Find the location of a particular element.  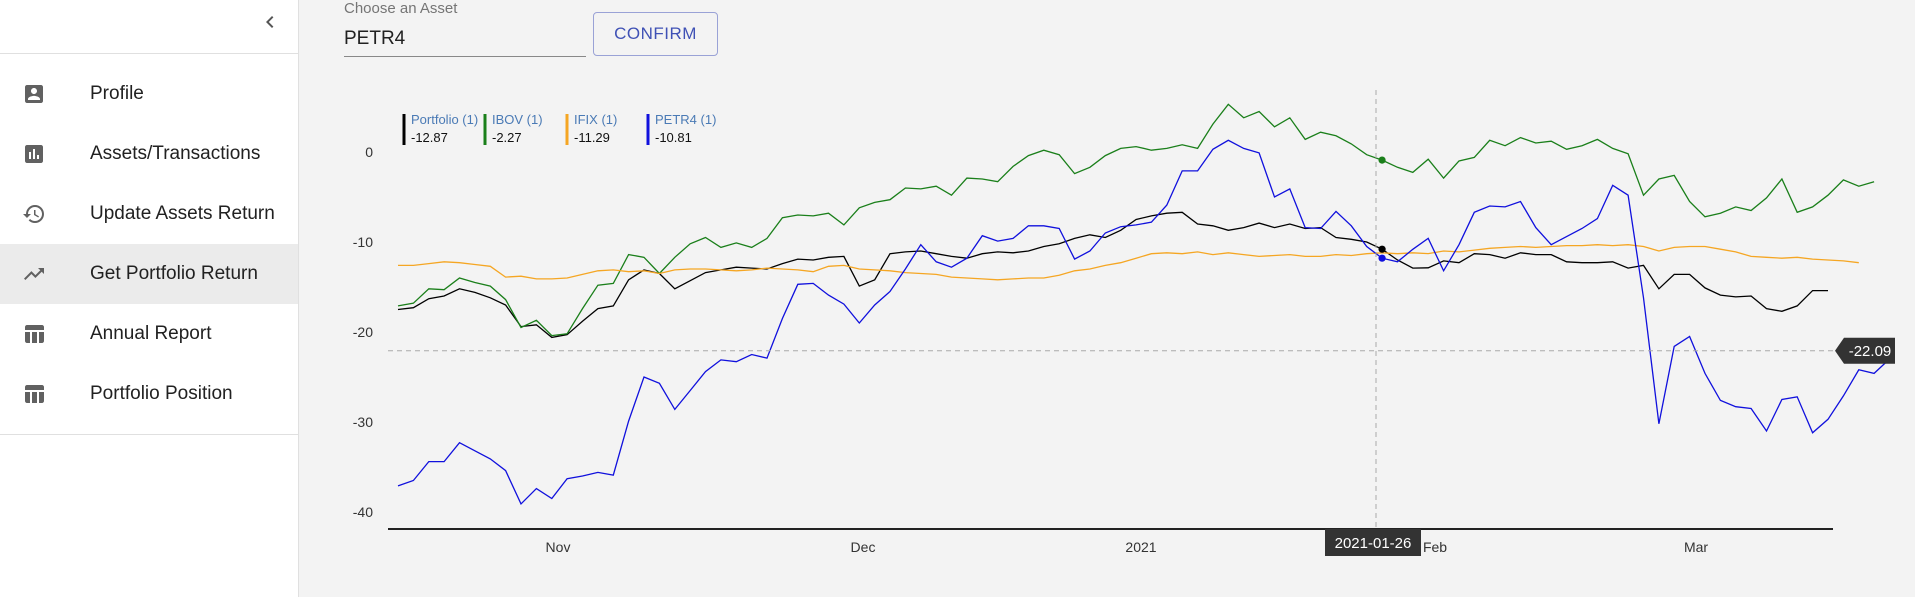

asset-input is located at coordinates (465, 39).